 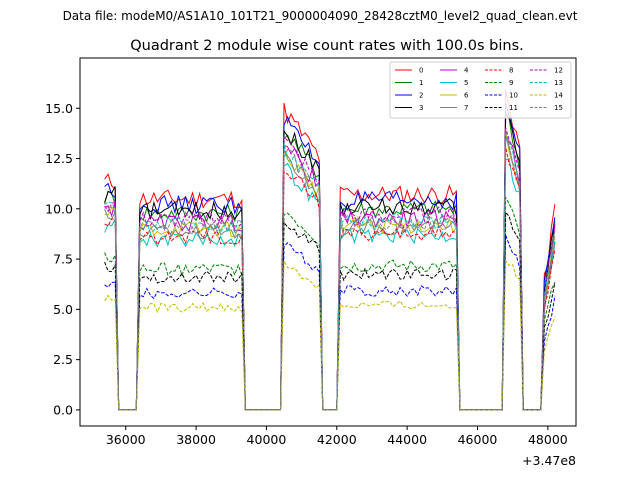 I want to click on x-tick-label: 48000, so click(x=548, y=439).